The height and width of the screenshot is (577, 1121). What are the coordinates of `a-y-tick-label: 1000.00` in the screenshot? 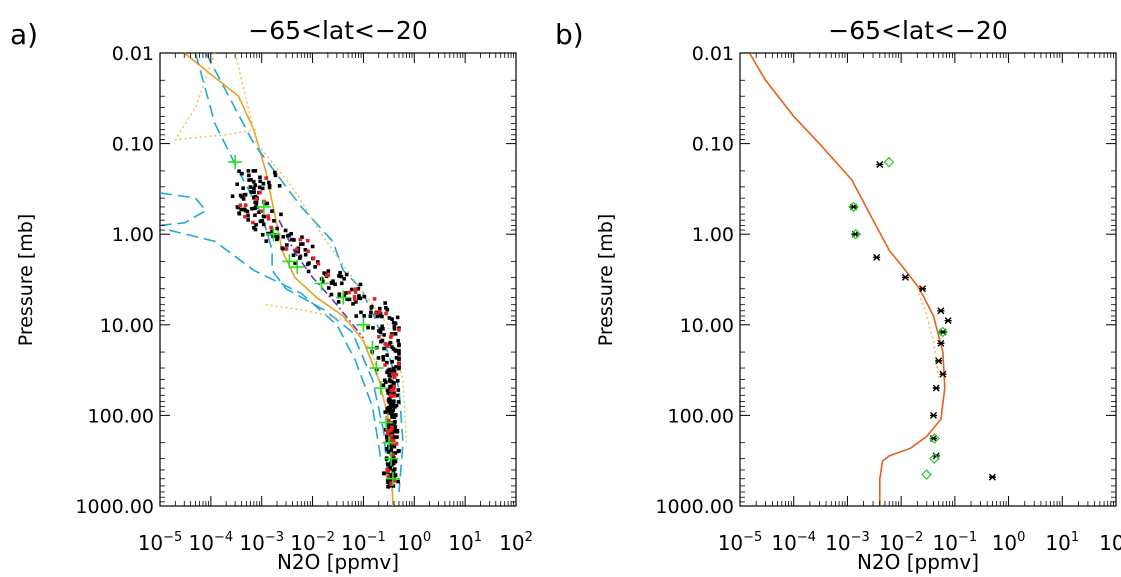 It's located at (114, 507).